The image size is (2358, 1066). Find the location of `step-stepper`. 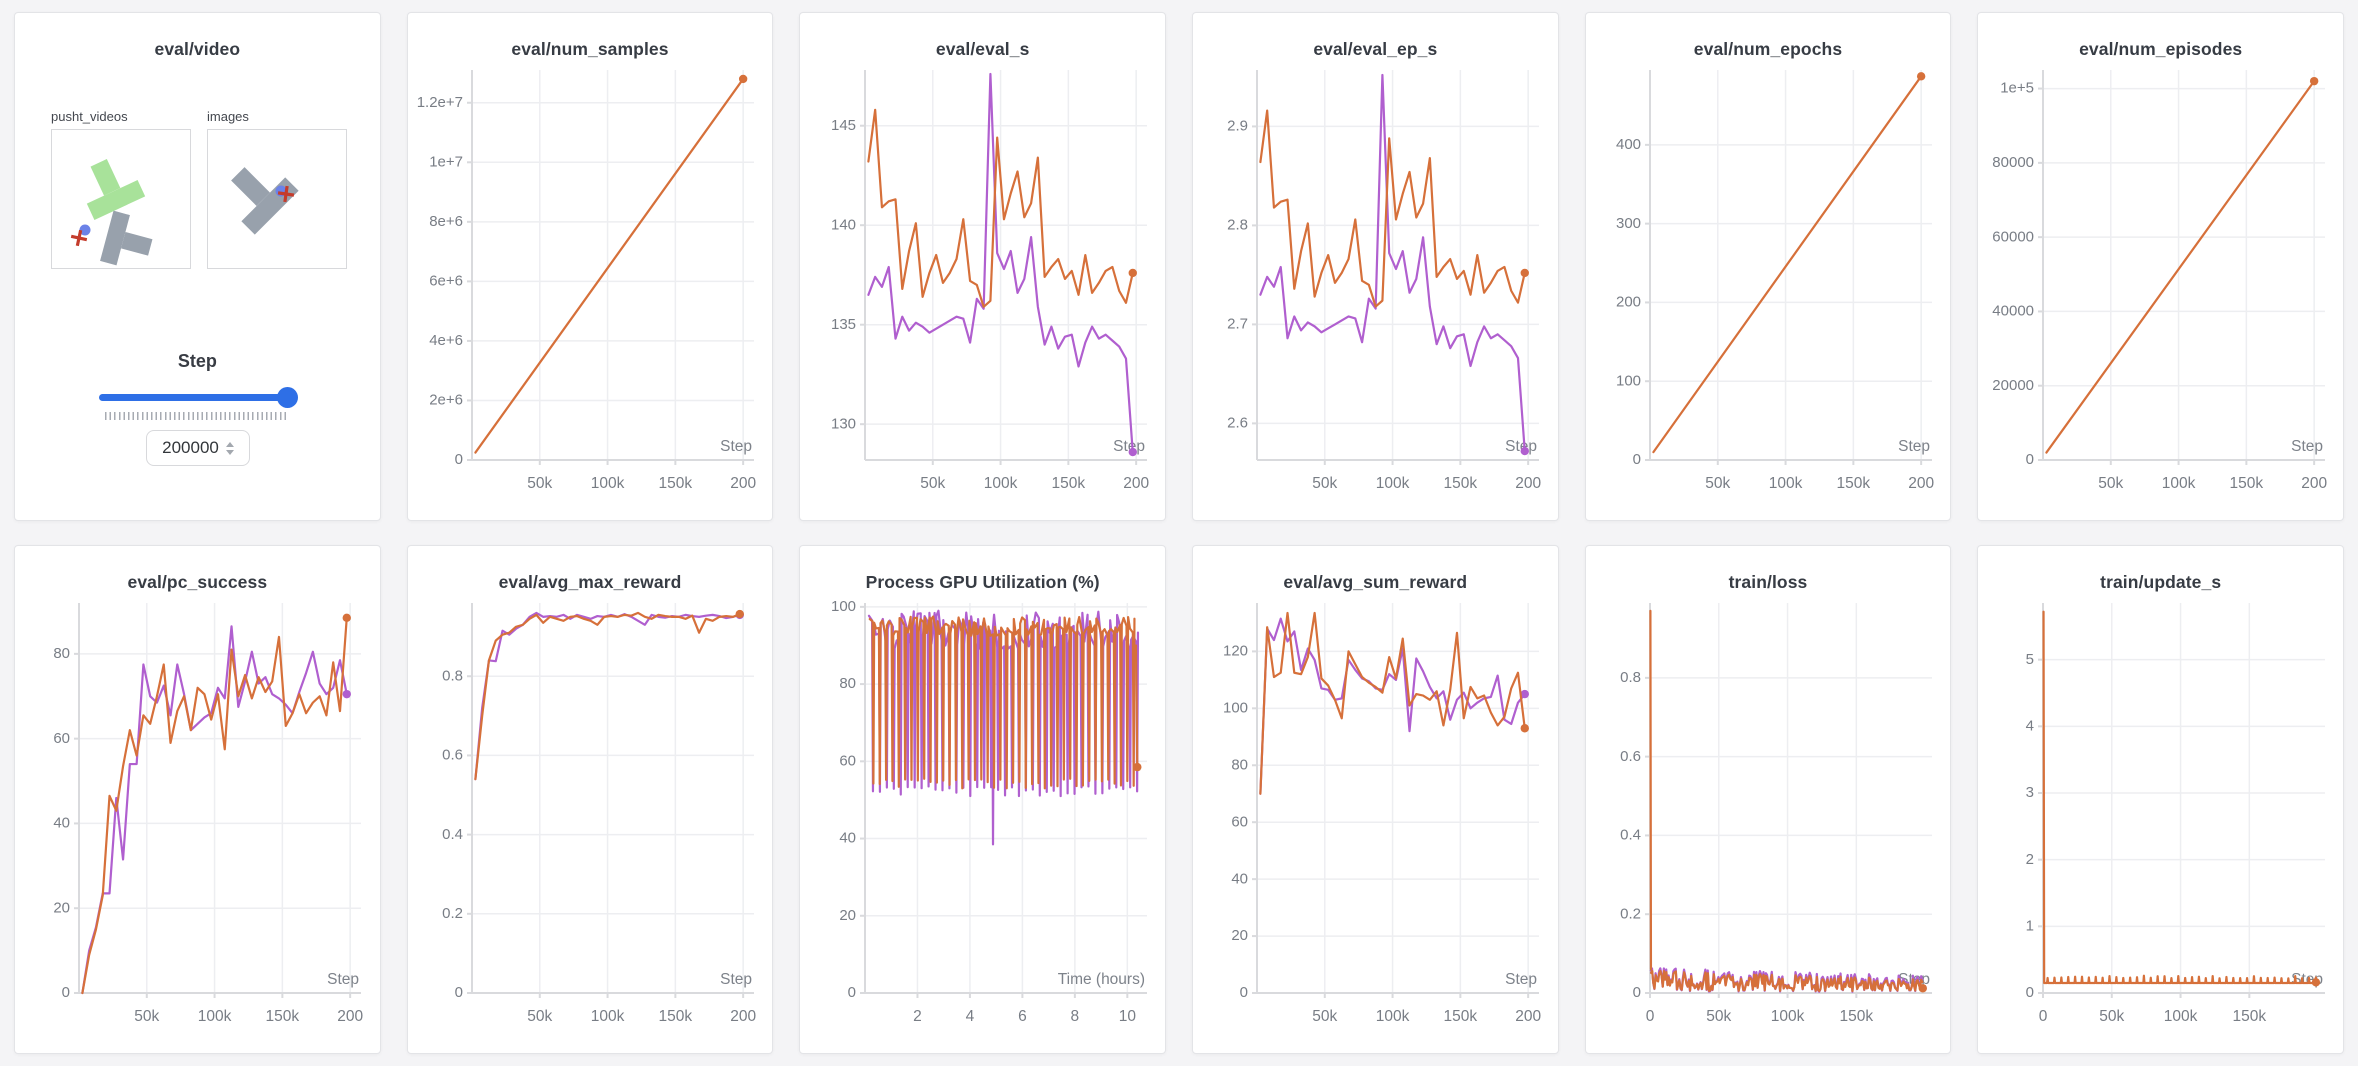

step-stepper is located at coordinates (229, 448).